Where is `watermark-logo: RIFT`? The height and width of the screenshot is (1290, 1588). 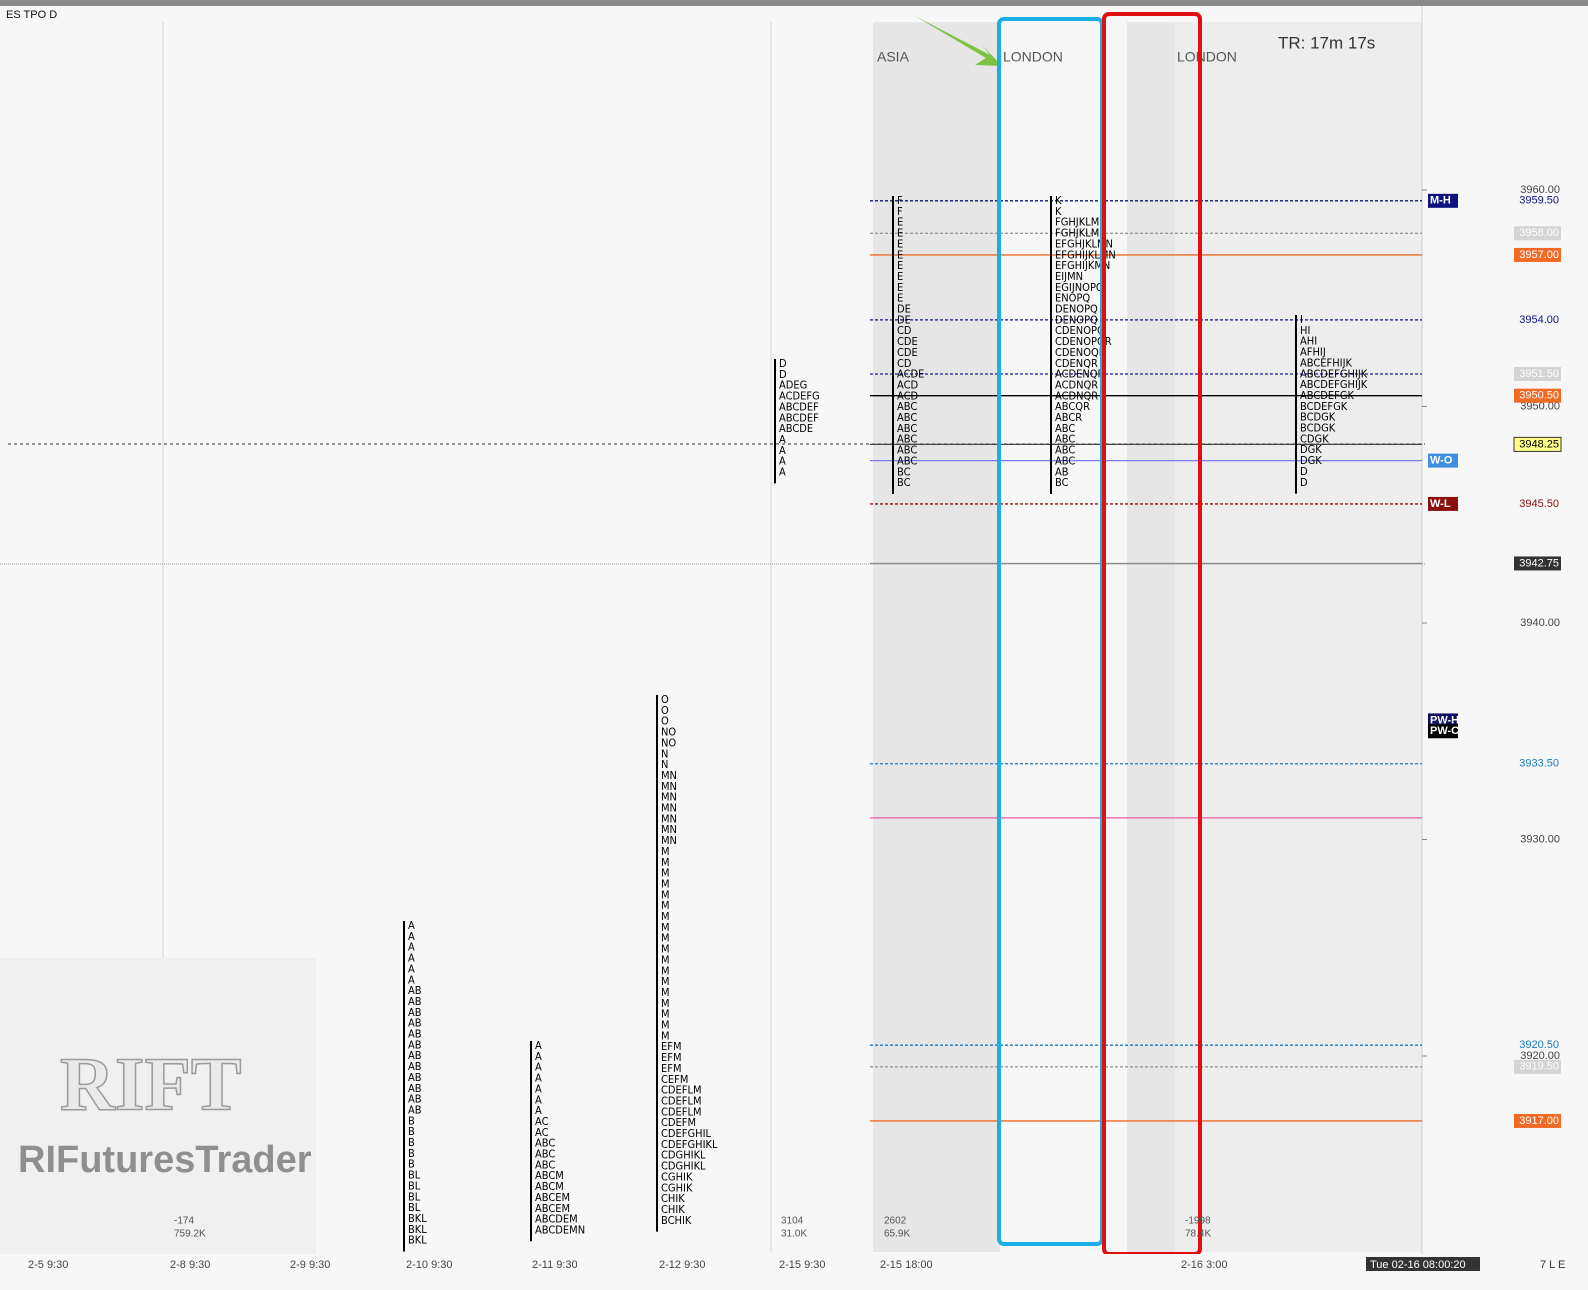
watermark-logo: RIFT is located at coordinates (151, 1084).